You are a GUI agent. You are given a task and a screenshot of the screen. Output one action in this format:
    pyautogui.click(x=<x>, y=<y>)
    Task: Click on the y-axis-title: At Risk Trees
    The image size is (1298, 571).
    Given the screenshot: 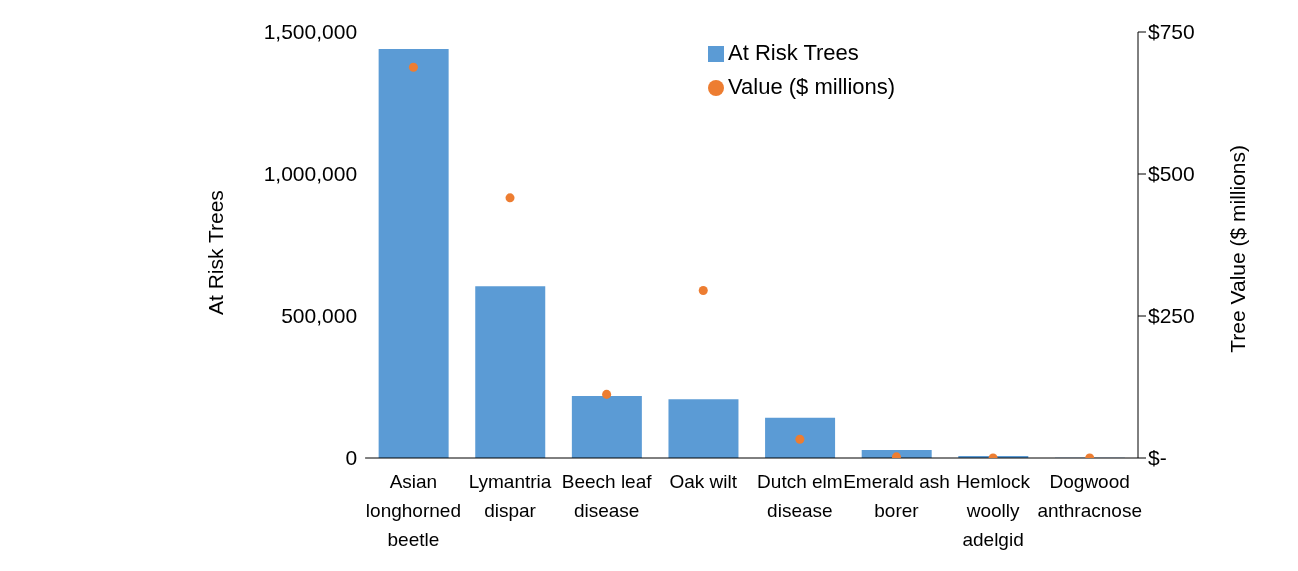 What is the action you would take?
    pyautogui.click(x=215, y=252)
    